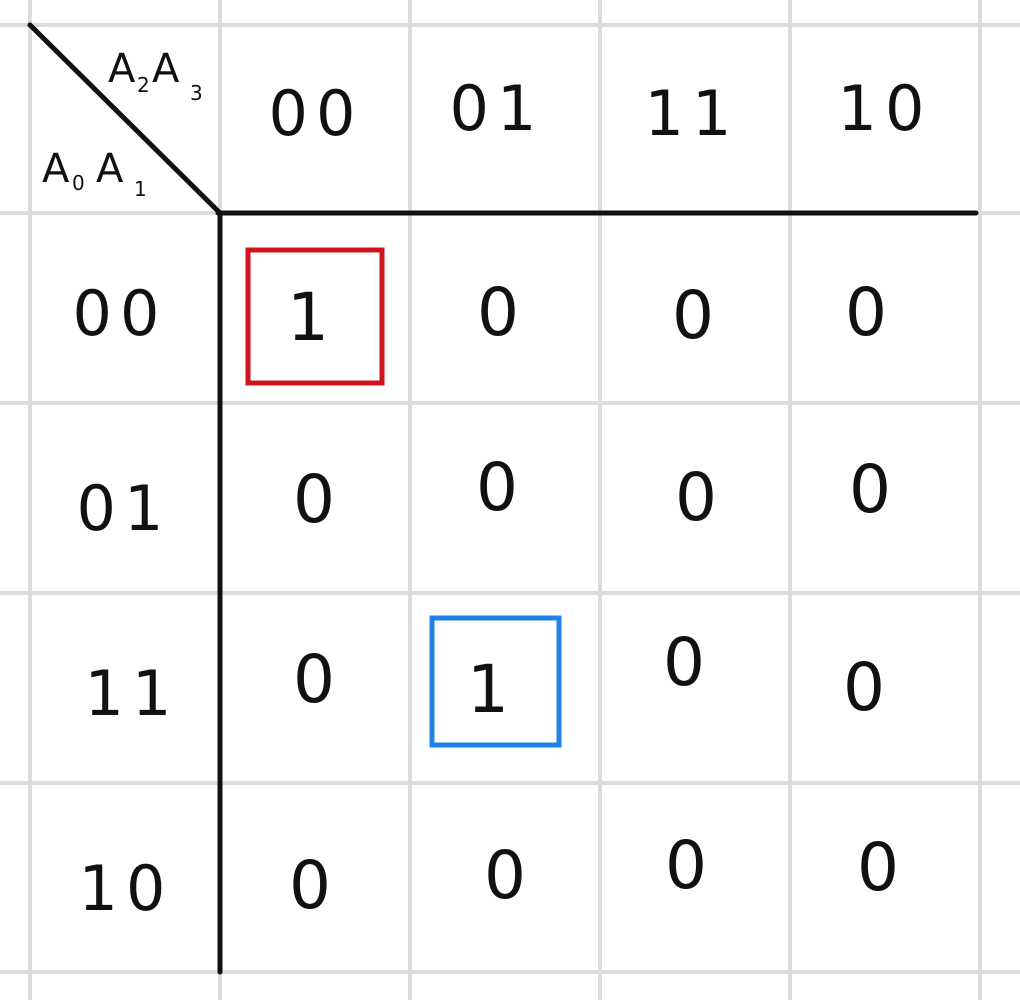  I want to click on corner-diagonal, so click(125, 119).